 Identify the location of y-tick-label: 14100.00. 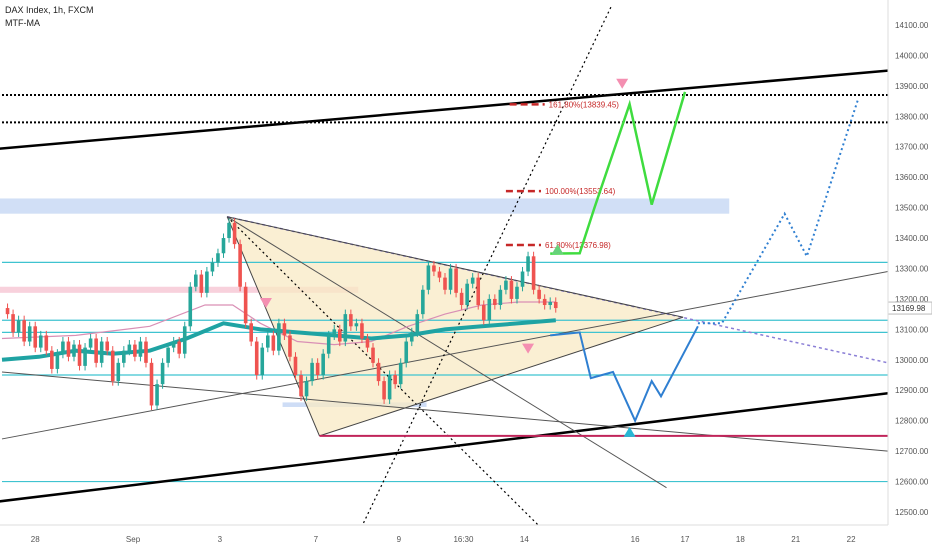
(912, 25).